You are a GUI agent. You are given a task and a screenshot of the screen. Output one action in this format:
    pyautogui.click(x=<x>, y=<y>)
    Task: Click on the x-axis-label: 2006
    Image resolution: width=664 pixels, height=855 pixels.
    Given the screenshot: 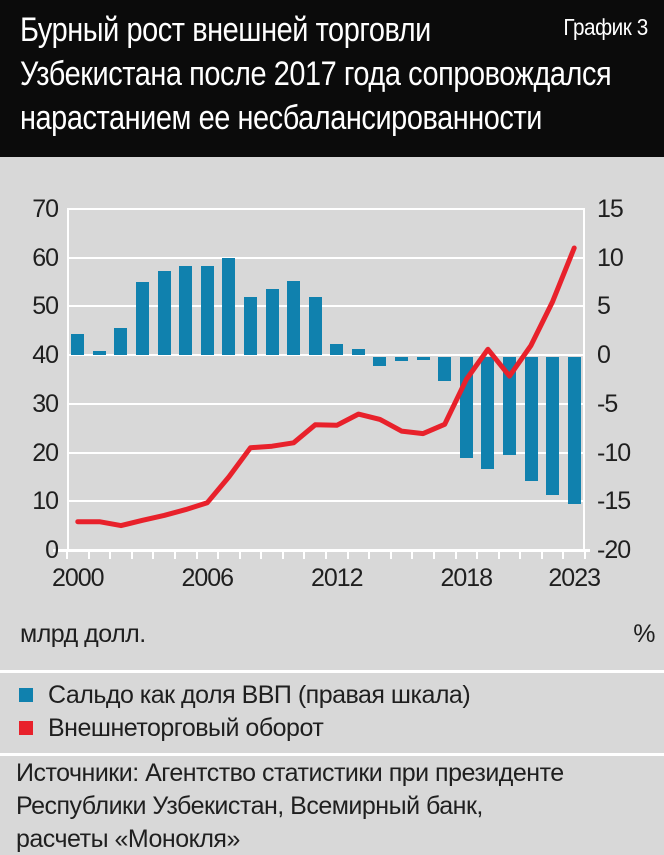 What is the action you would take?
    pyautogui.click(x=207, y=578)
    